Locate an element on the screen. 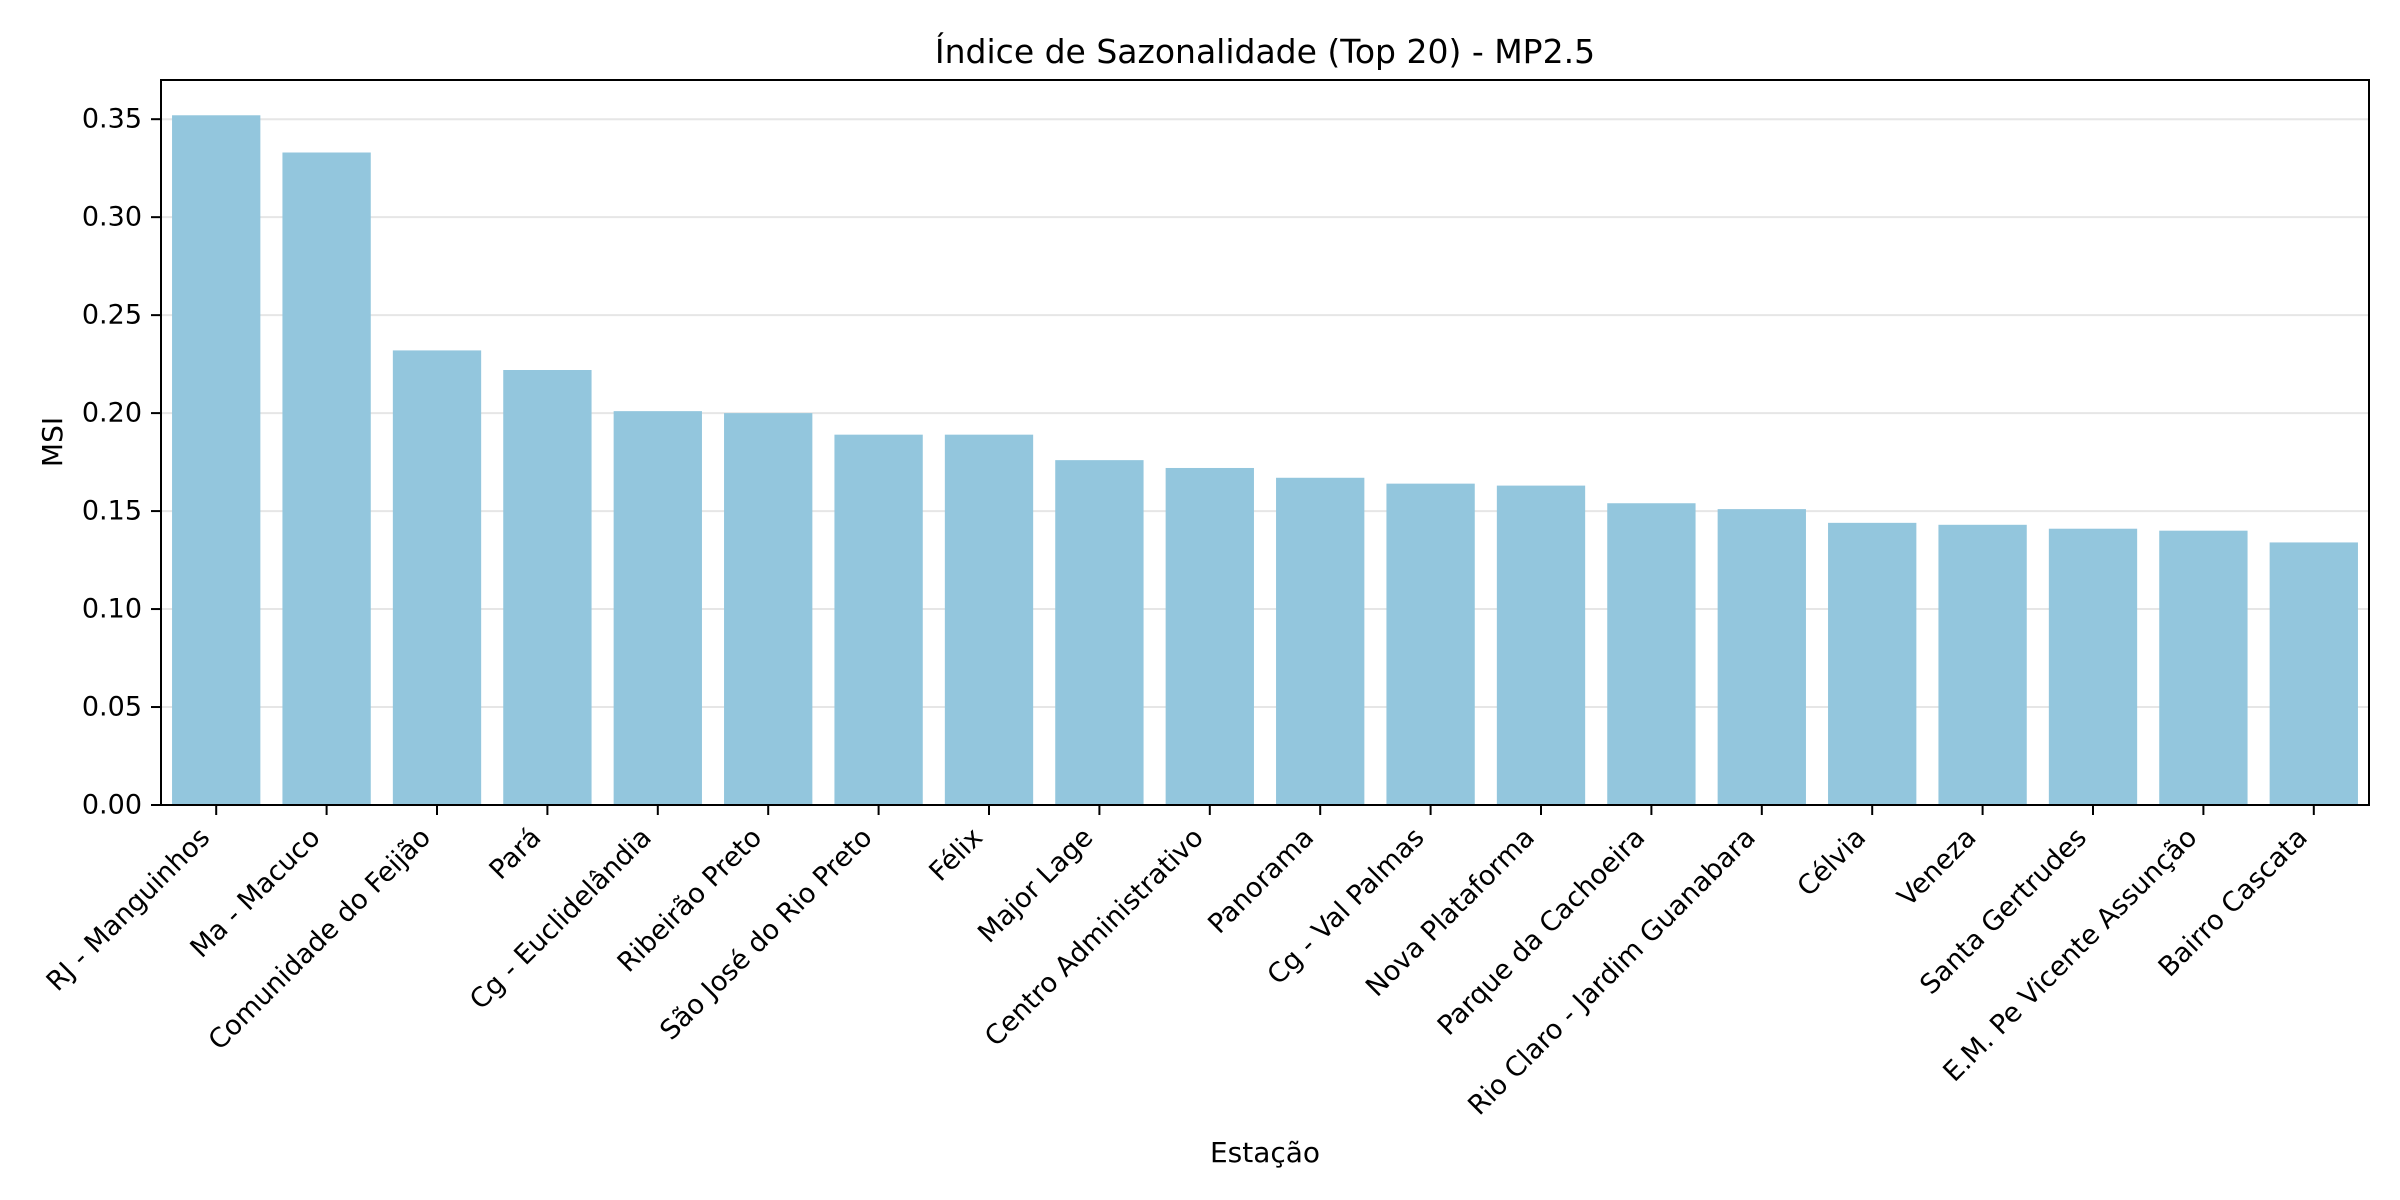 This screenshot has height=1200, width=2400. y-tick-label: 0.10 is located at coordinates (112, 609).